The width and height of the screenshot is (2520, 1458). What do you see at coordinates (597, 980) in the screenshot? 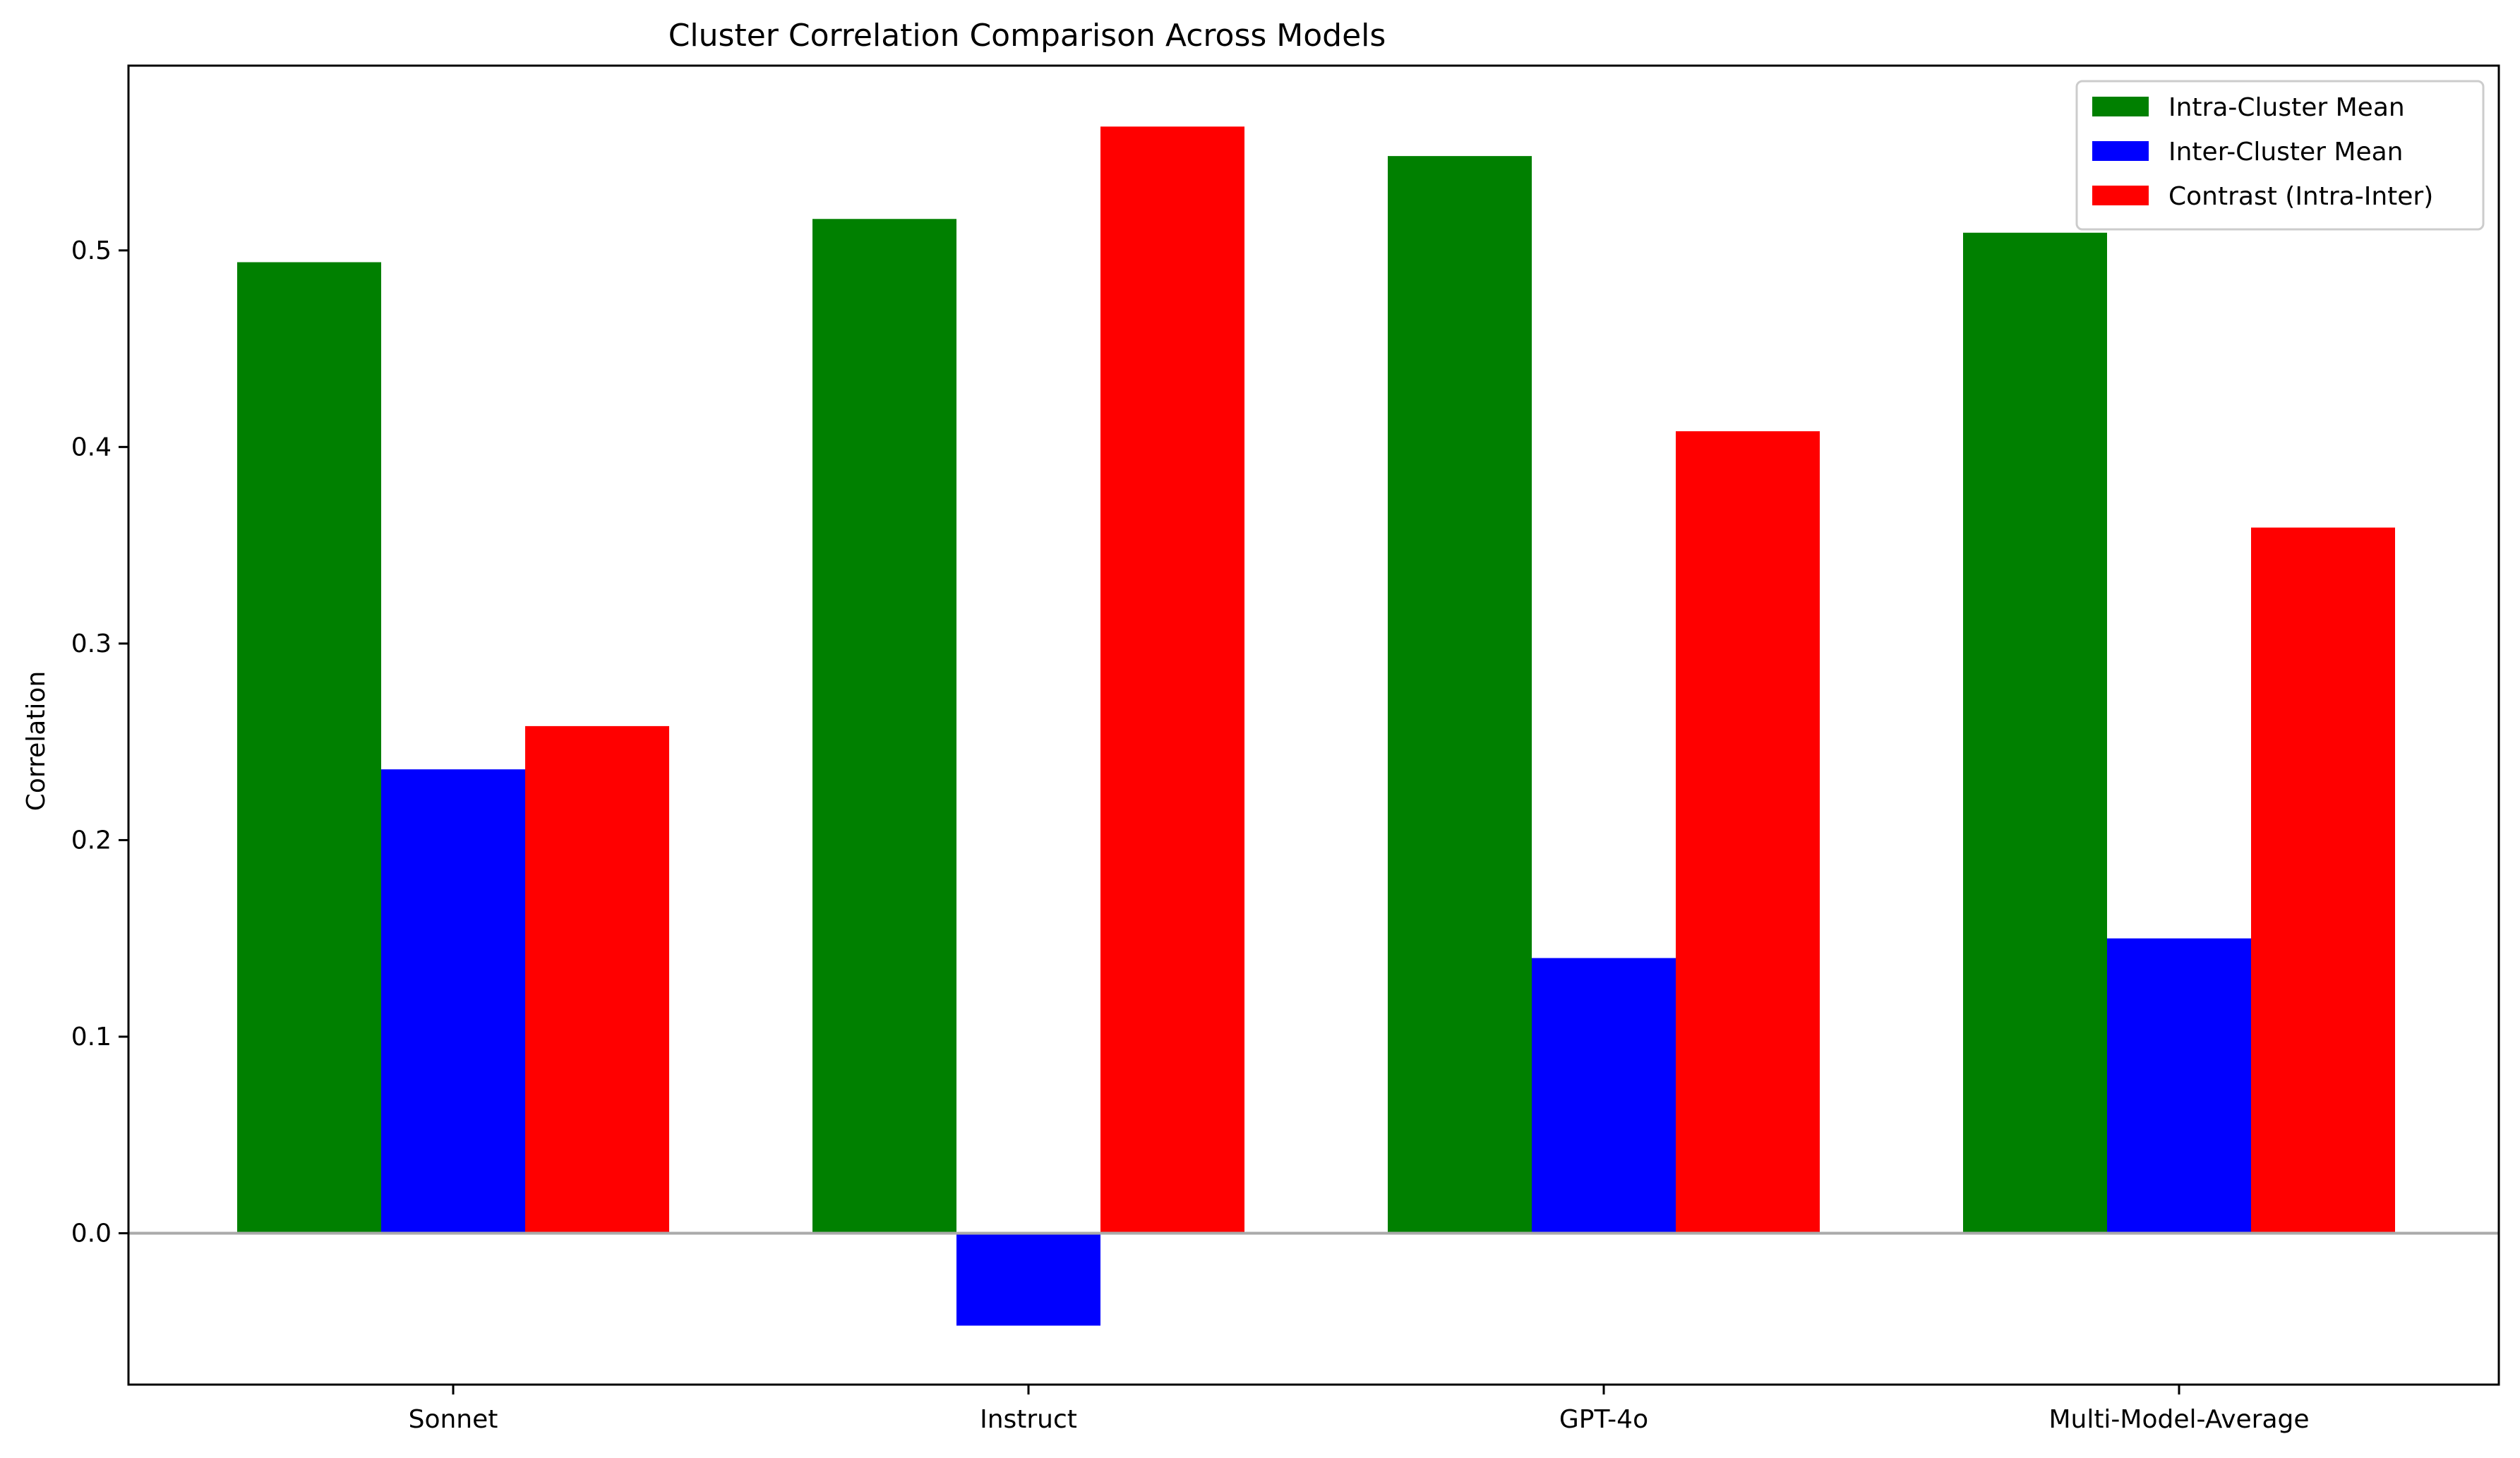
I see `bar-contrast-intra-inter--sonnet` at bounding box center [597, 980].